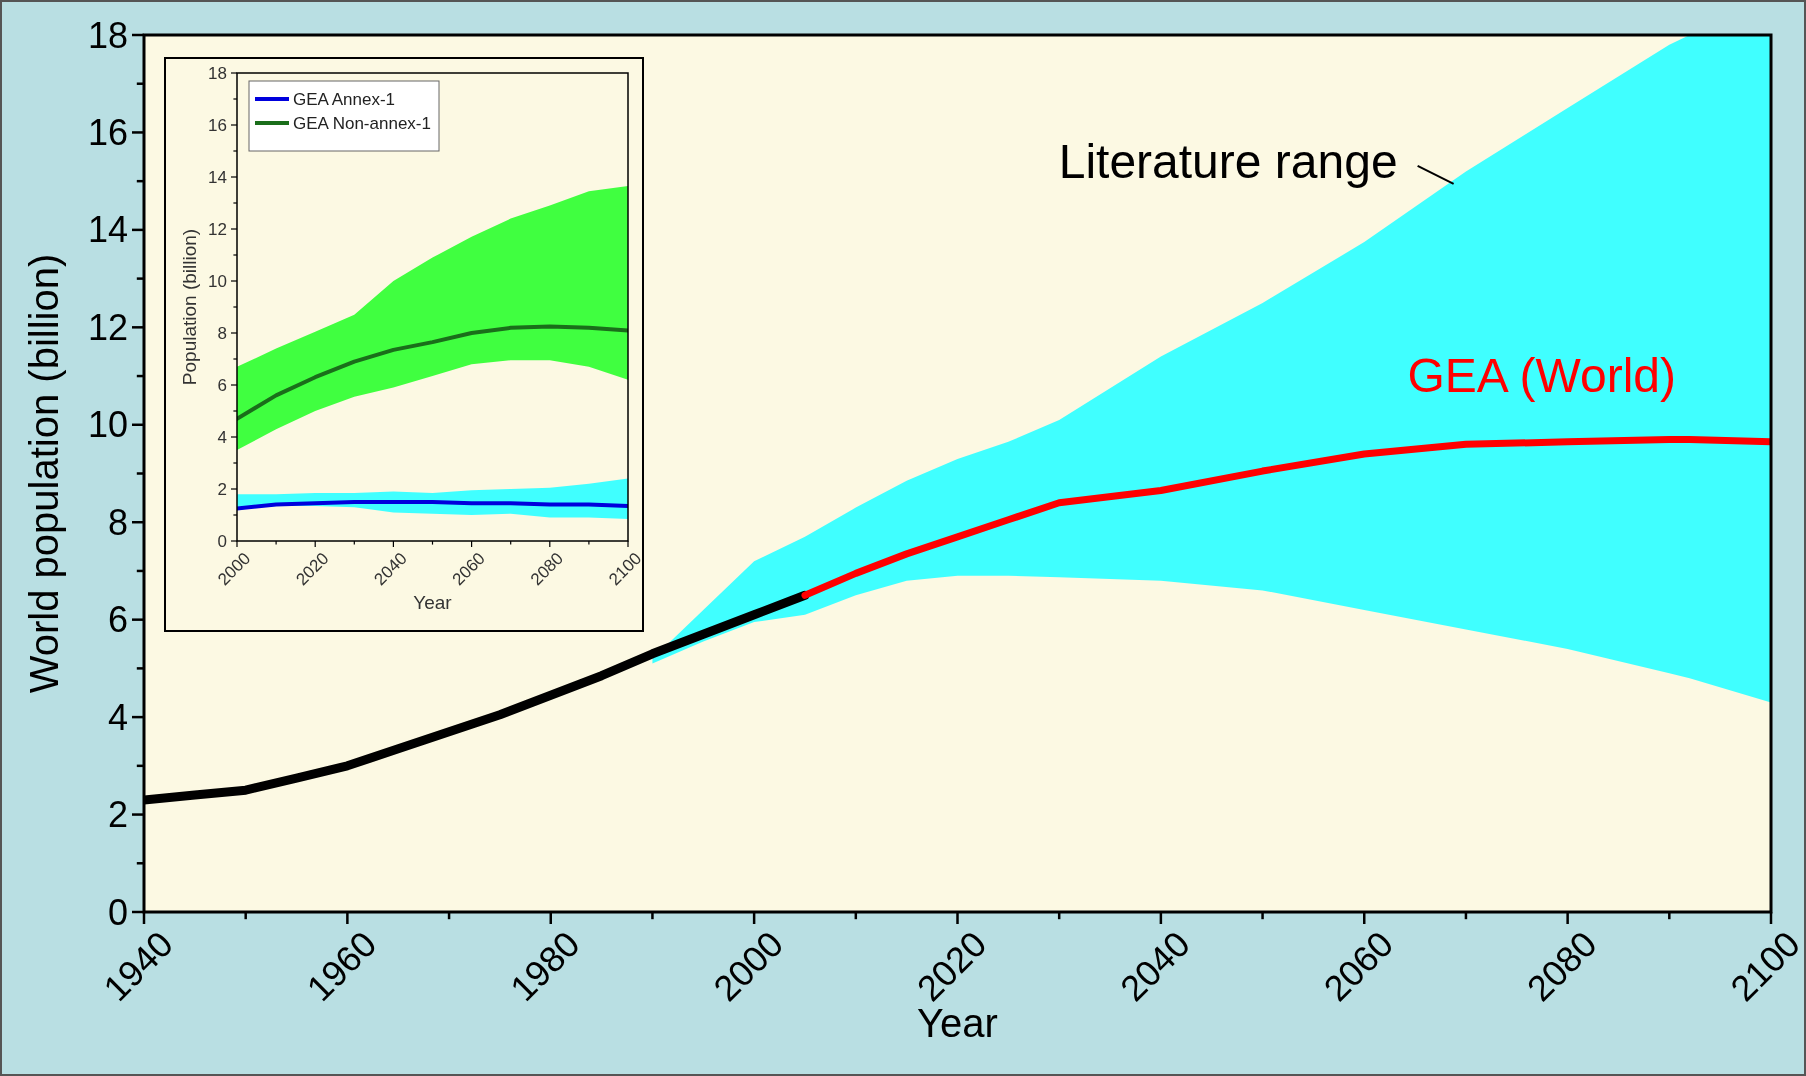 This screenshot has height=1076, width=1806. Describe the element at coordinates (344, 99) in the screenshot. I see `legend-label: GEA Annex-1` at that location.